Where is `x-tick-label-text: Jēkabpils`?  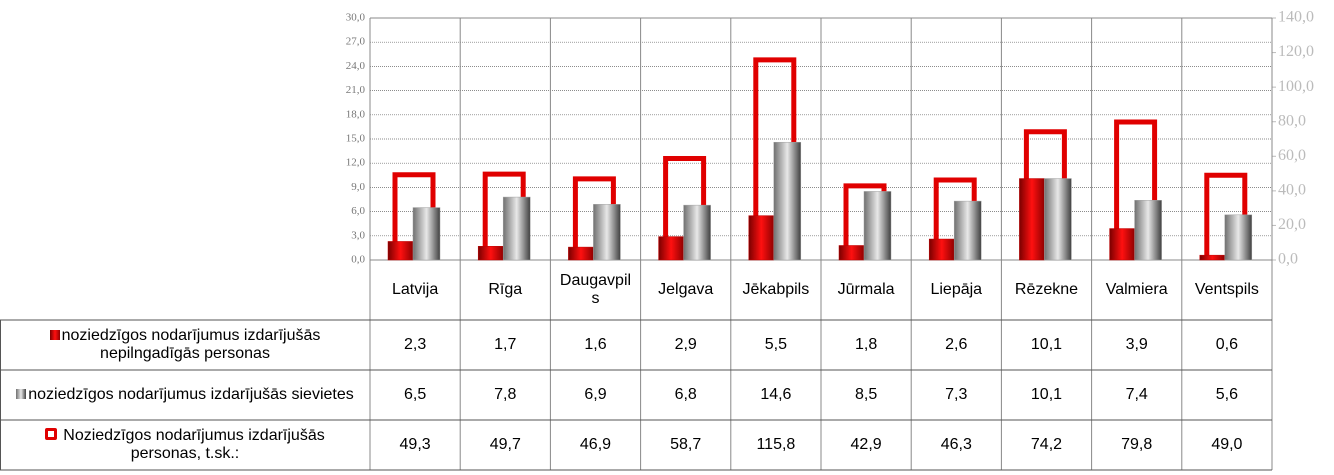 x-tick-label-text: Jēkabpils is located at coordinates (776, 289).